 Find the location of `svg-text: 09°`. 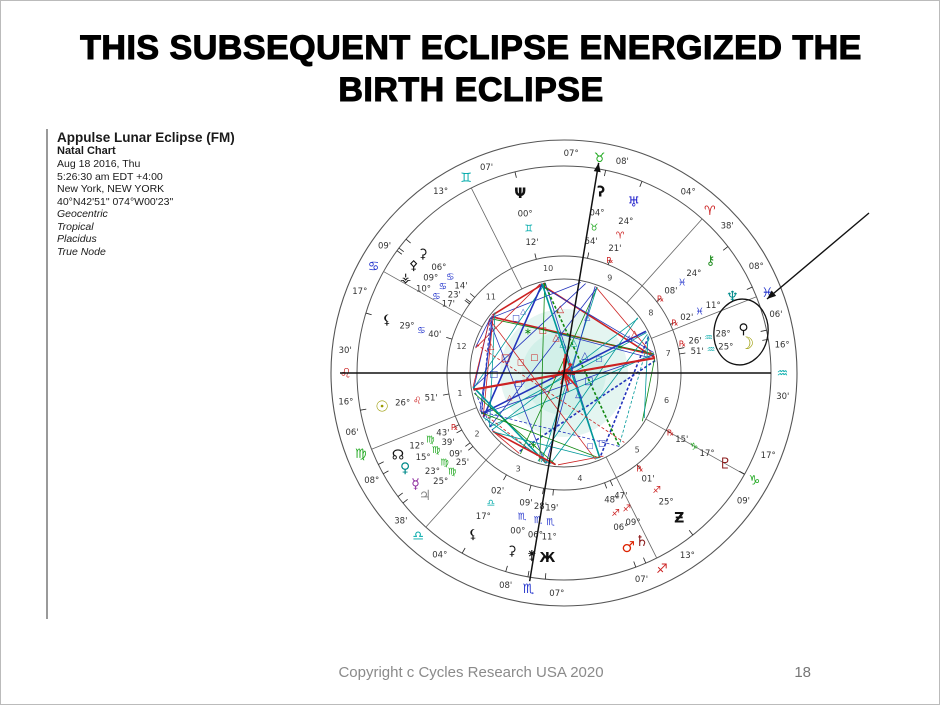

svg-text: 09° is located at coordinates (633, 523).